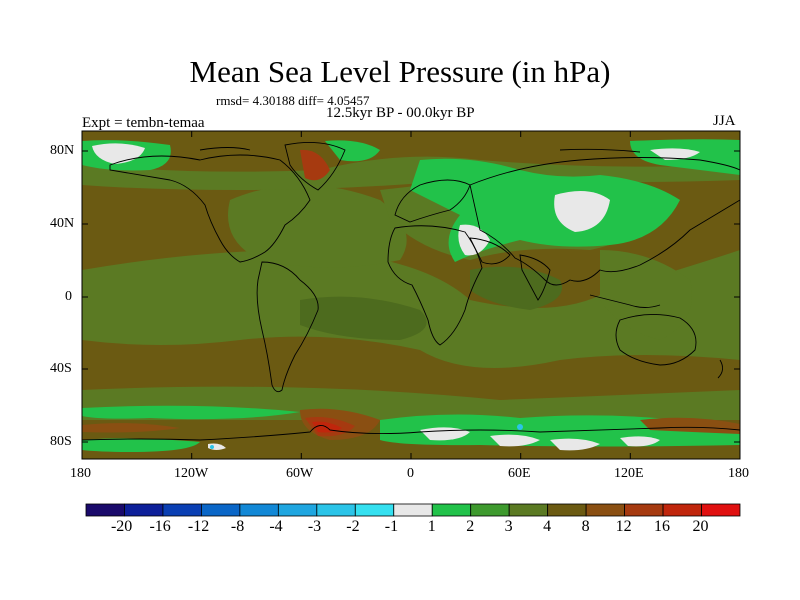  What do you see at coordinates (293, 100) in the screenshot?
I see `stats-text: rmsd= 4.30188 diff= 4.05457` at bounding box center [293, 100].